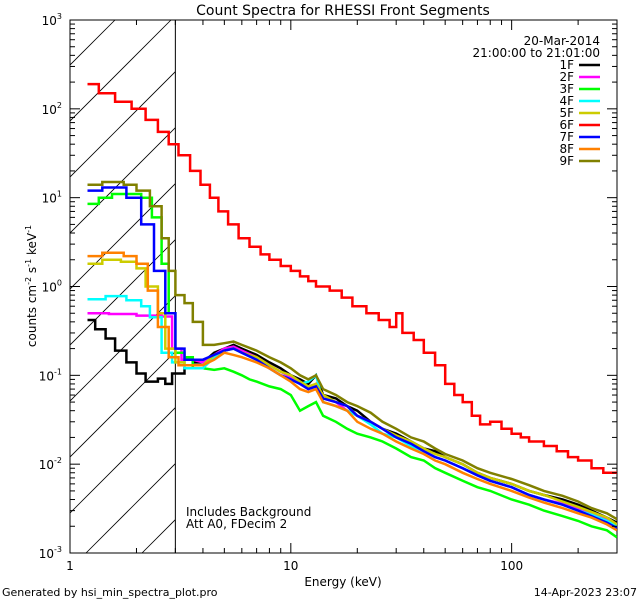 The image size is (640, 600). What do you see at coordinates (52, 20) in the screenshot?
I see `y-tick-label: 10³` at bounding box center [52, 20].